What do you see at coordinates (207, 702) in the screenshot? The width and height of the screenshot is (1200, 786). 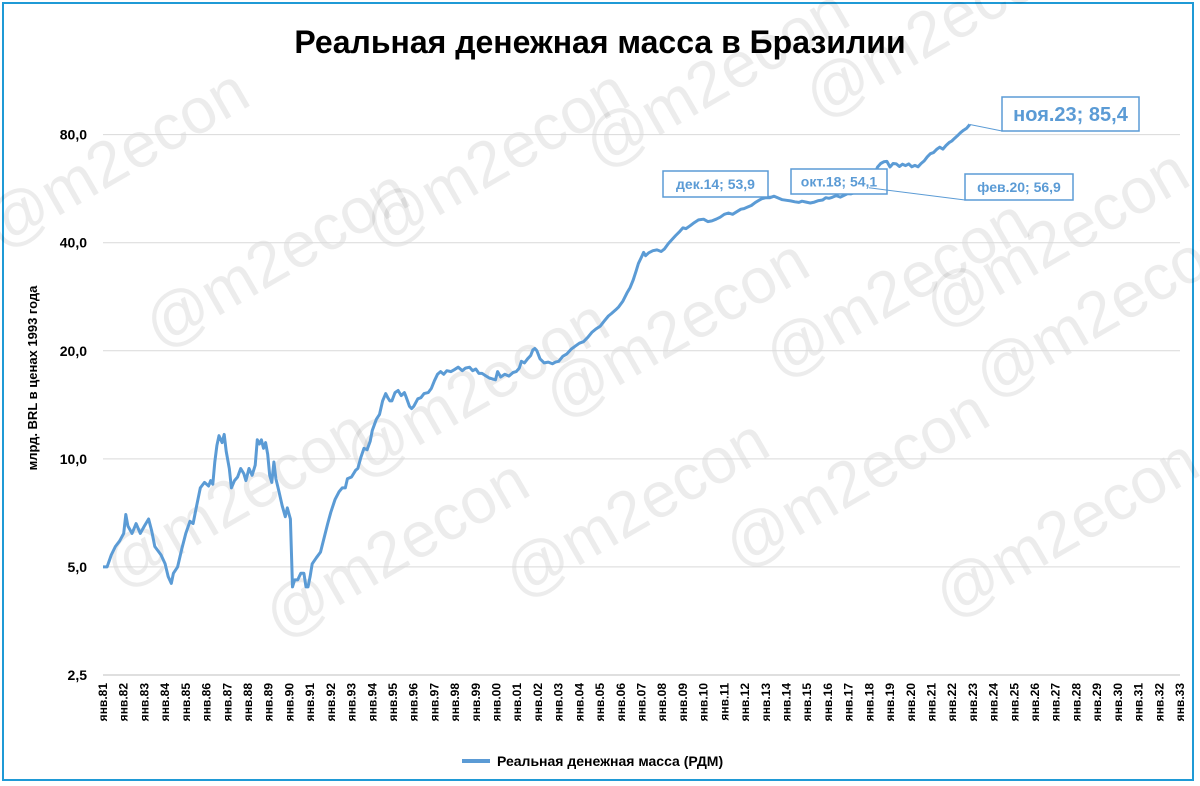 I see `x-tick-label: янв.86` at bounding box center [207, 702].